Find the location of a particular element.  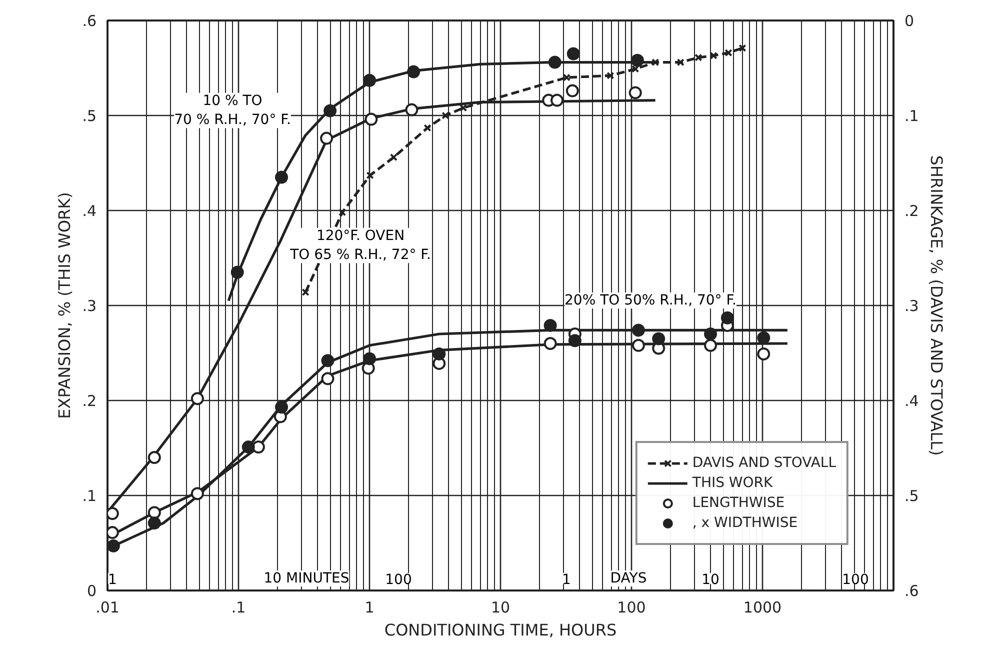

annotation: 10 is located at coordinates (711, 580).